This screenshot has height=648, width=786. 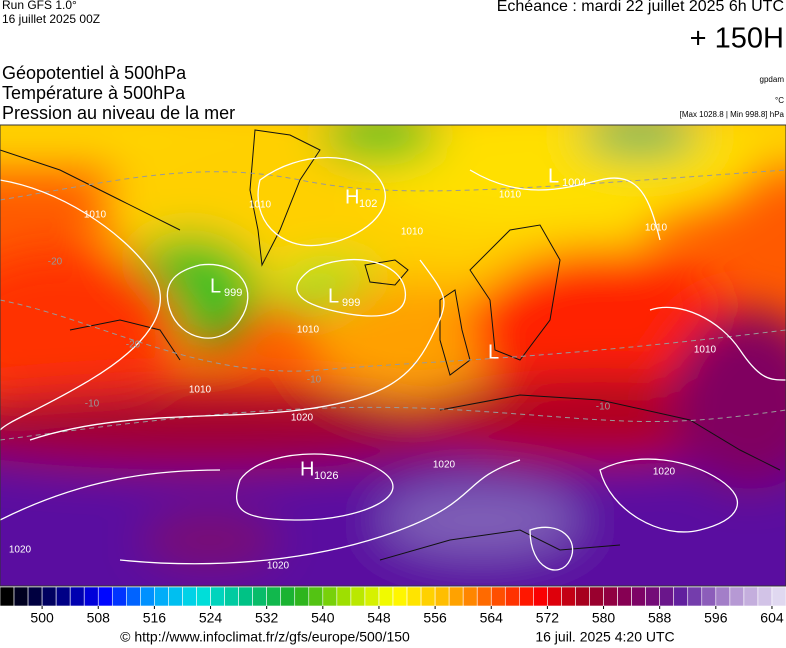 I want to click on unit: °C, so click(x=779, y=100).